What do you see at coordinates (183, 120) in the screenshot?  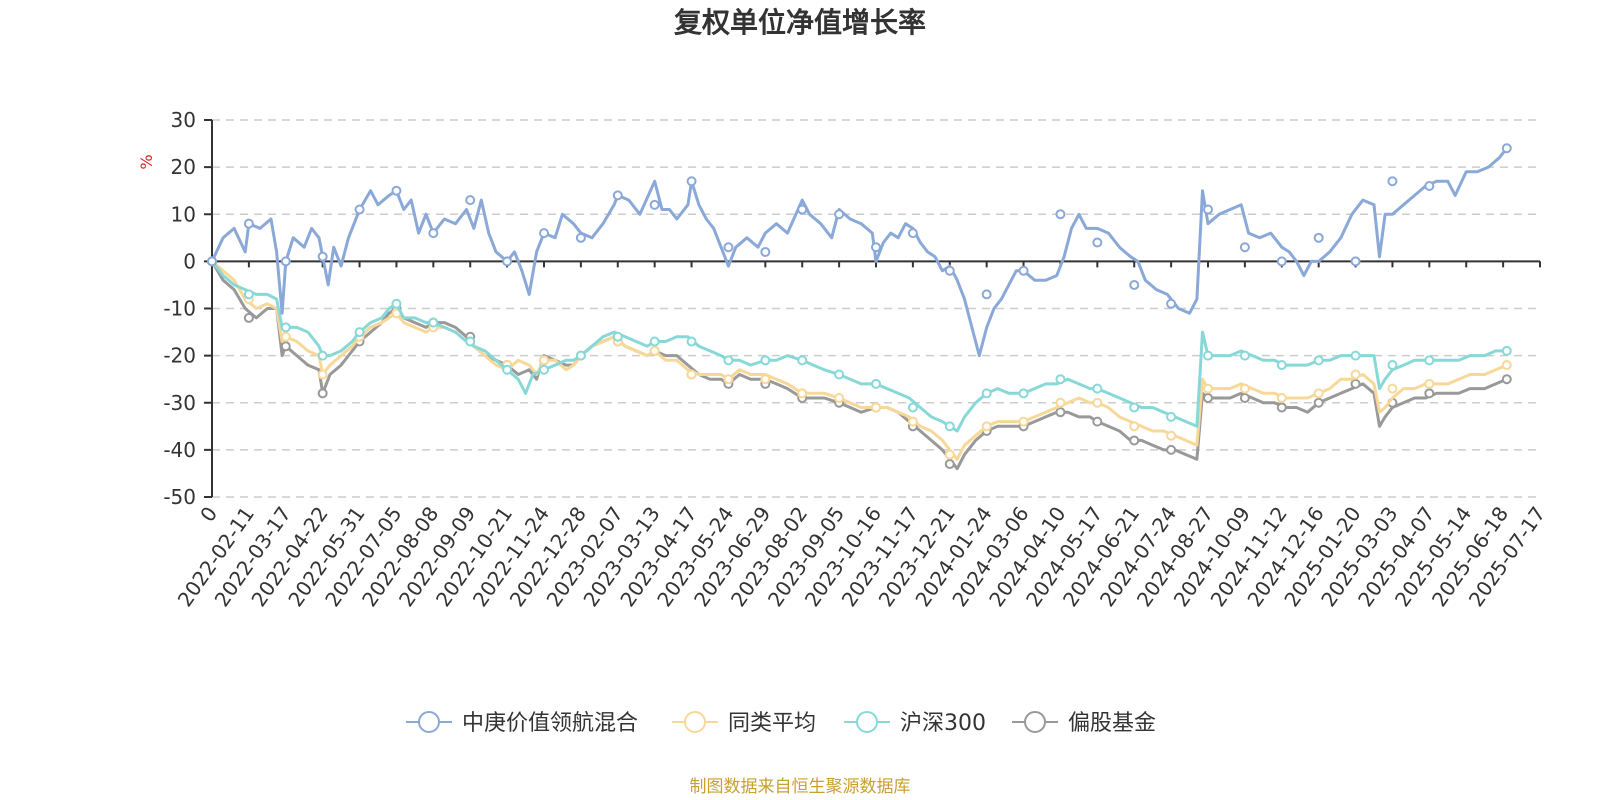 I see `y-tick-label: 30` at bounding box center [183, 120].